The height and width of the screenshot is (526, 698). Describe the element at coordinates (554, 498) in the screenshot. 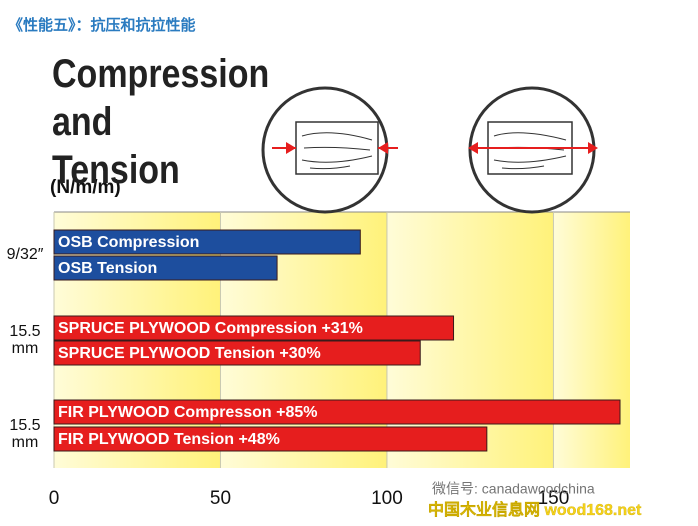

I see `x-tick-label: 150` at that location.